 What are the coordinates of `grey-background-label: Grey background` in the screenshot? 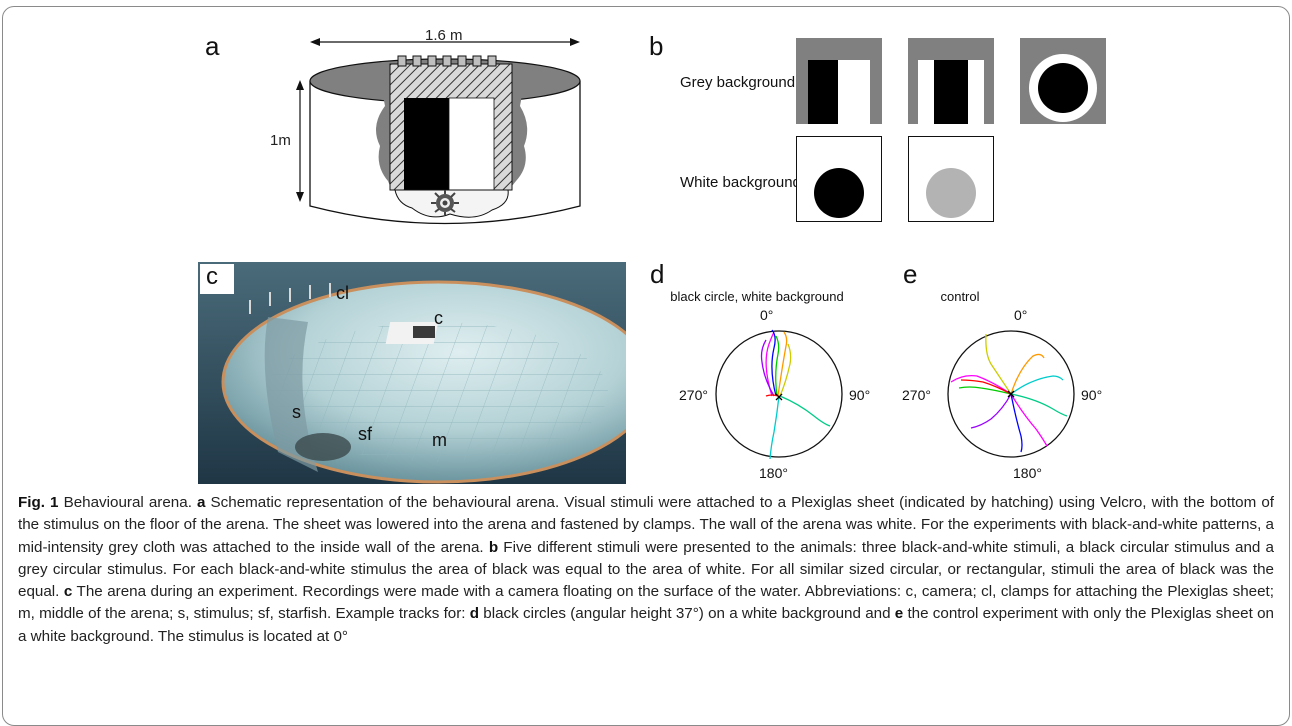 It's located at (738, 82).